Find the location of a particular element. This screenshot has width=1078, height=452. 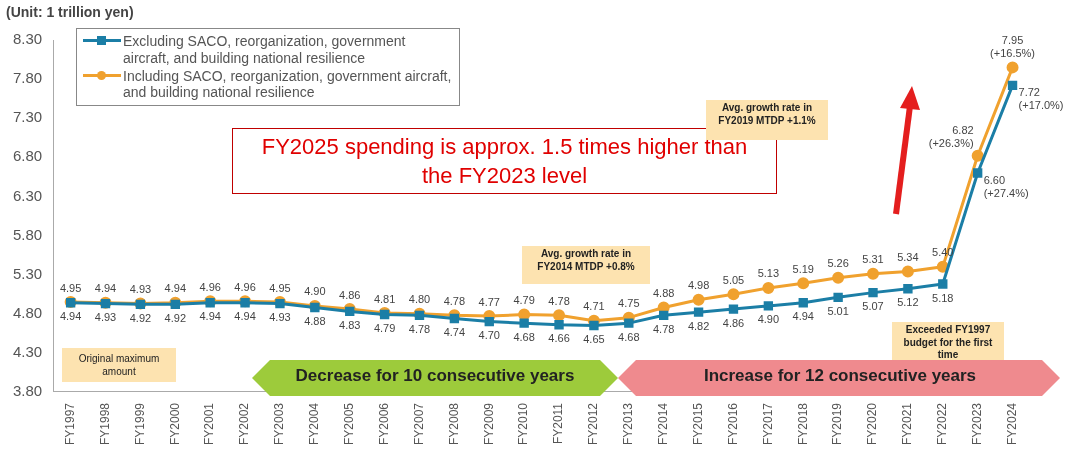

x-tick-label: FY2016 is located at coordinates (732, 423).